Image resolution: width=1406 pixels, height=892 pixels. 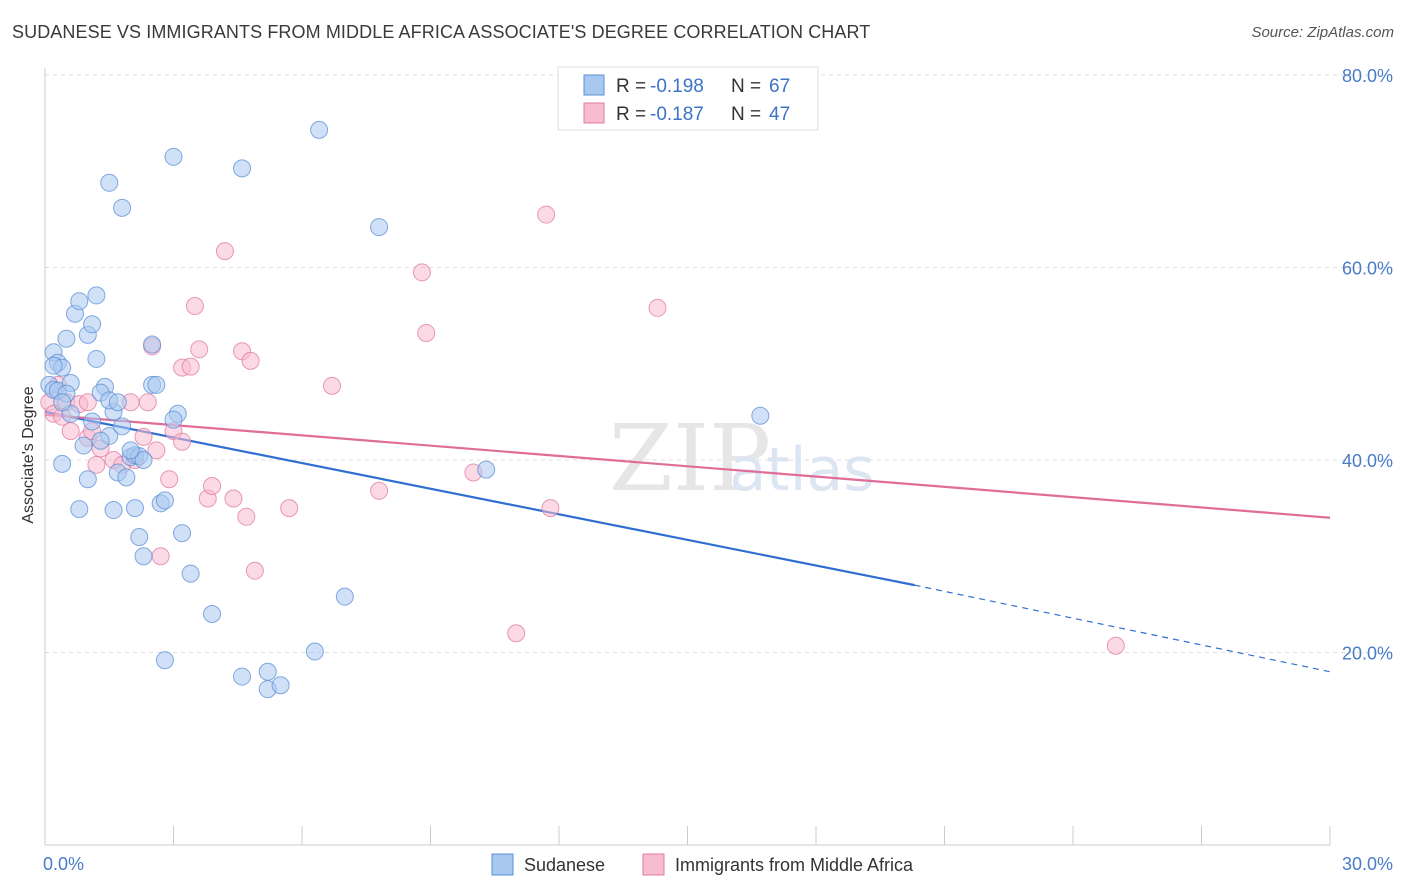 What do you see at coordinates (1367, 654) in the screenshot?
I see `y-tick-label: 20.0%` at bounding box center [1367, 654].